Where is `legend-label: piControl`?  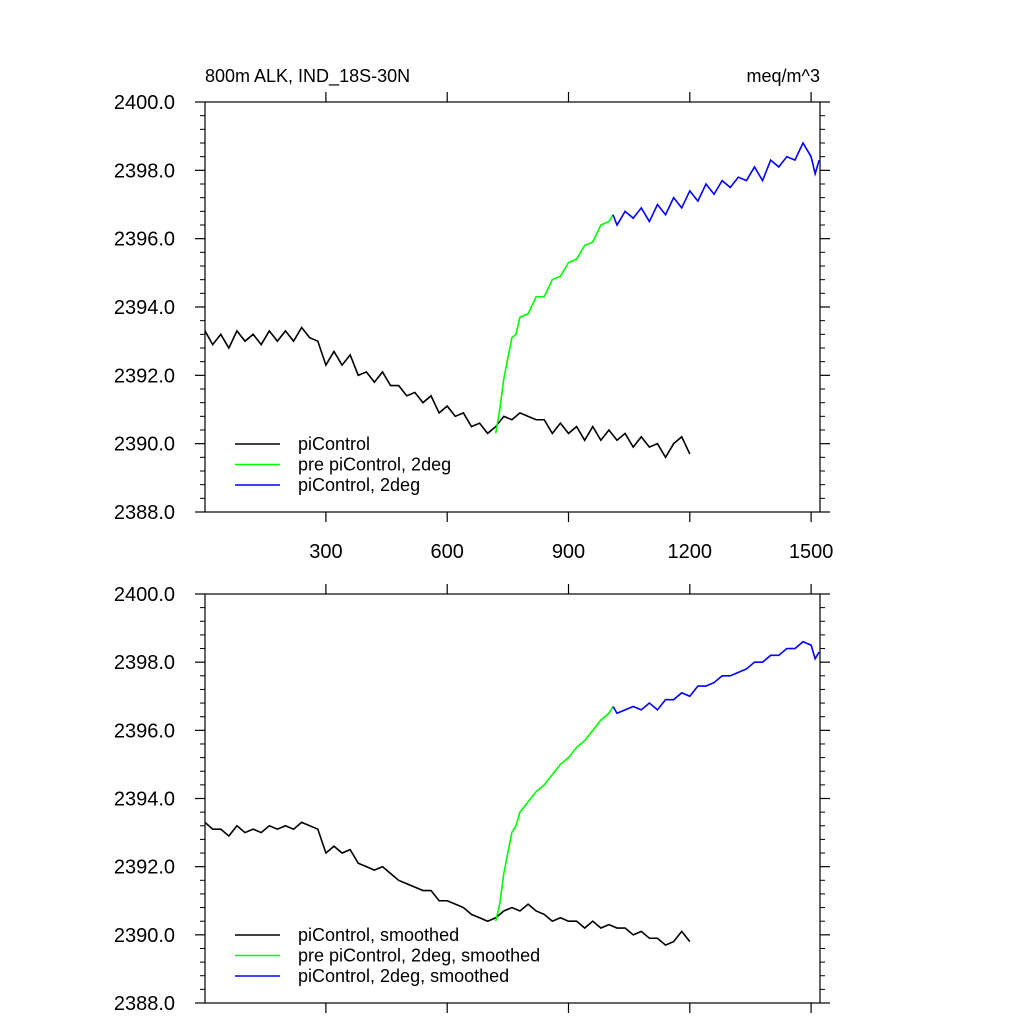 legend-label: piControl is located at coordinates (334, 444).